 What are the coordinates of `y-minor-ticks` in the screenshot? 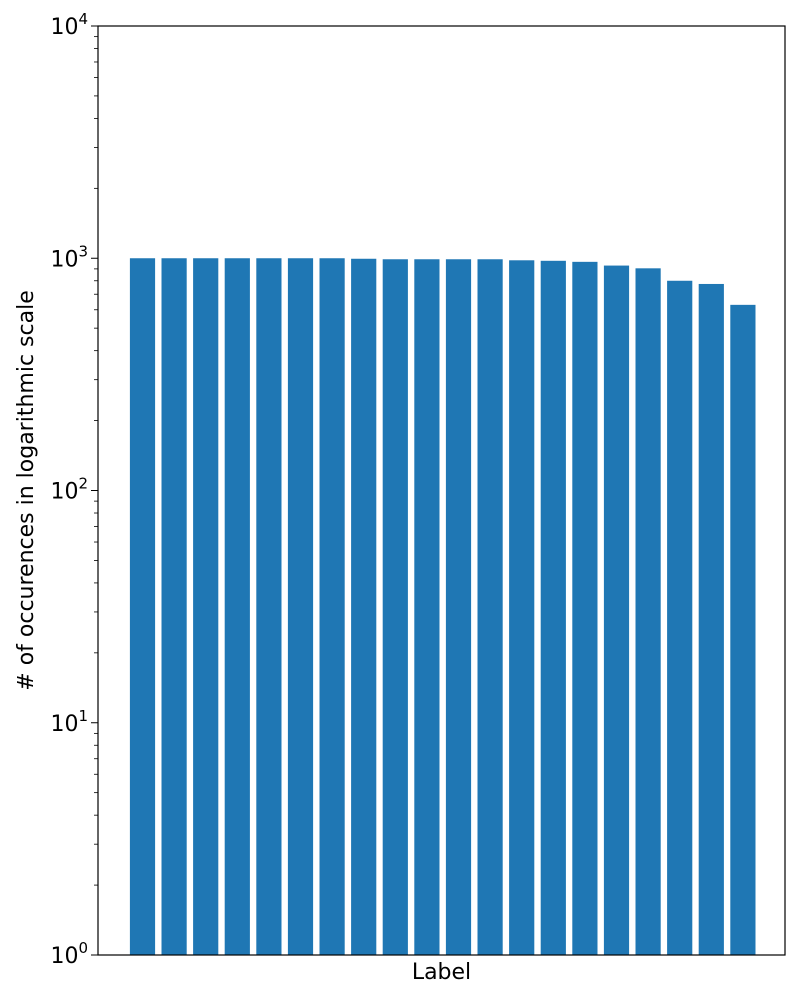 It's located at (96, 461).